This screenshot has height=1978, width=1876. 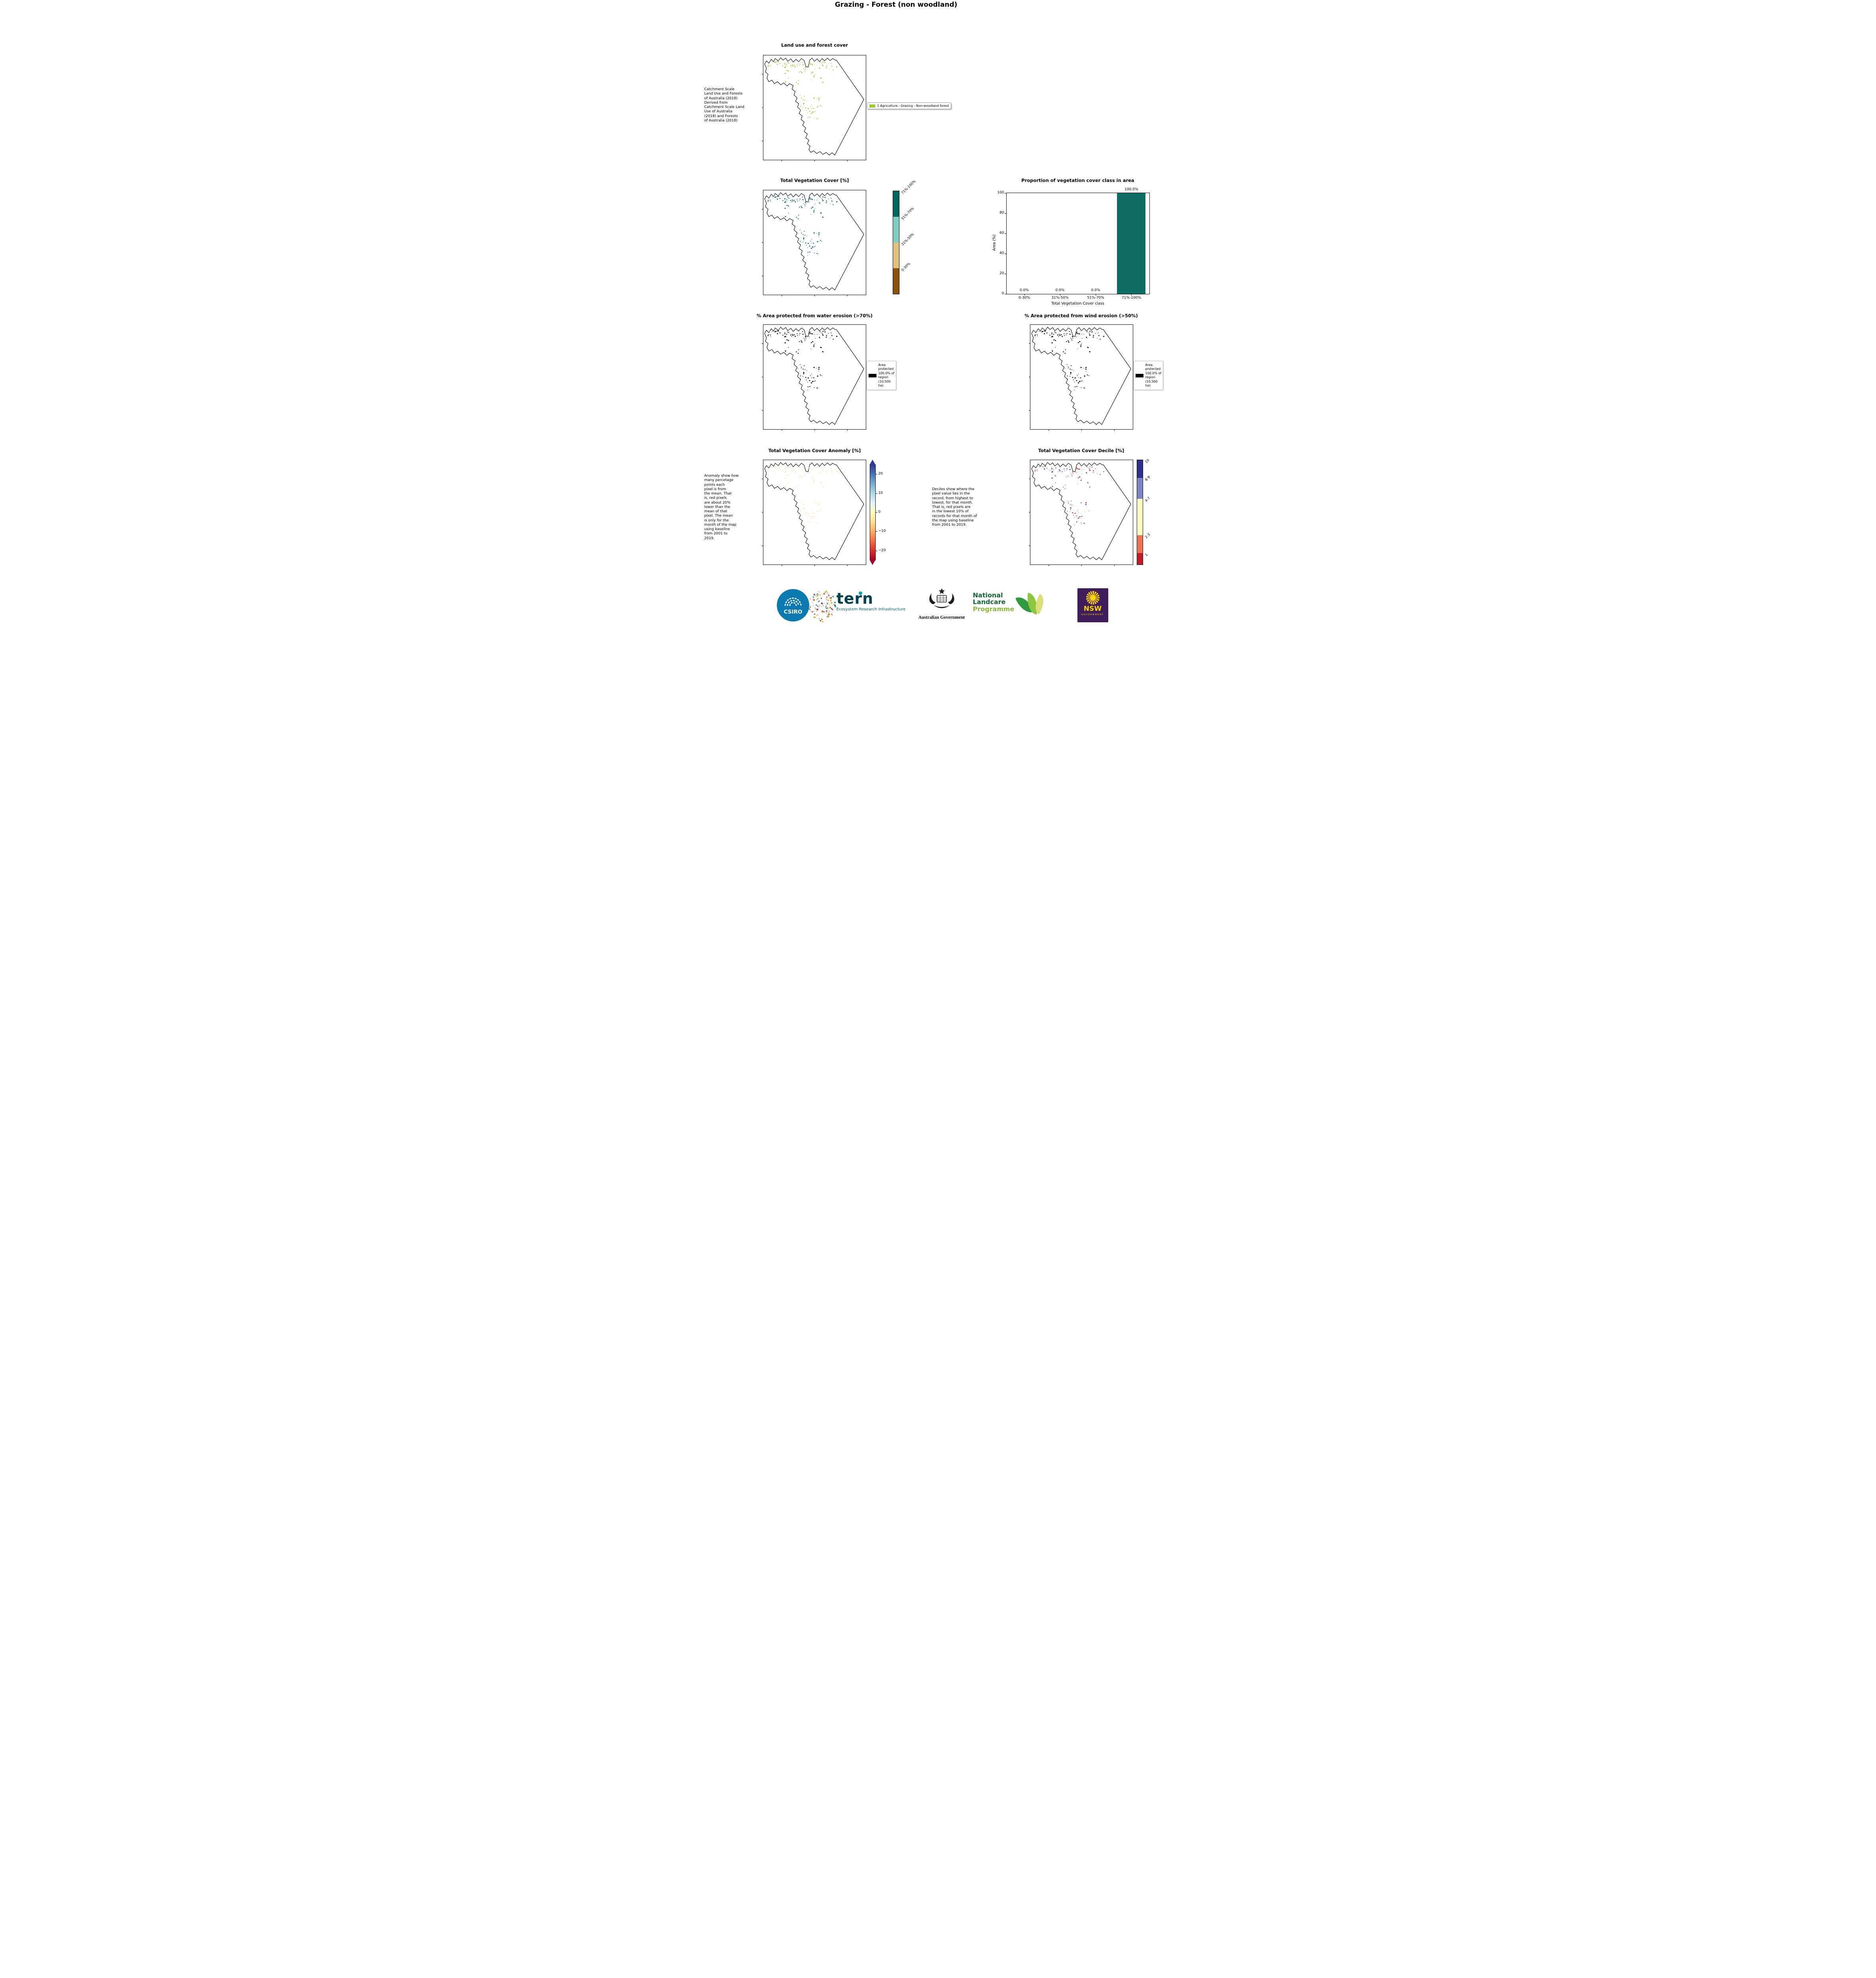 What do you see at coordinates (814, 450) in the screenshot?
I see `anomaly-title: Total Vegetation Cover Anomaly [%]` at bounding box center [814, 450].